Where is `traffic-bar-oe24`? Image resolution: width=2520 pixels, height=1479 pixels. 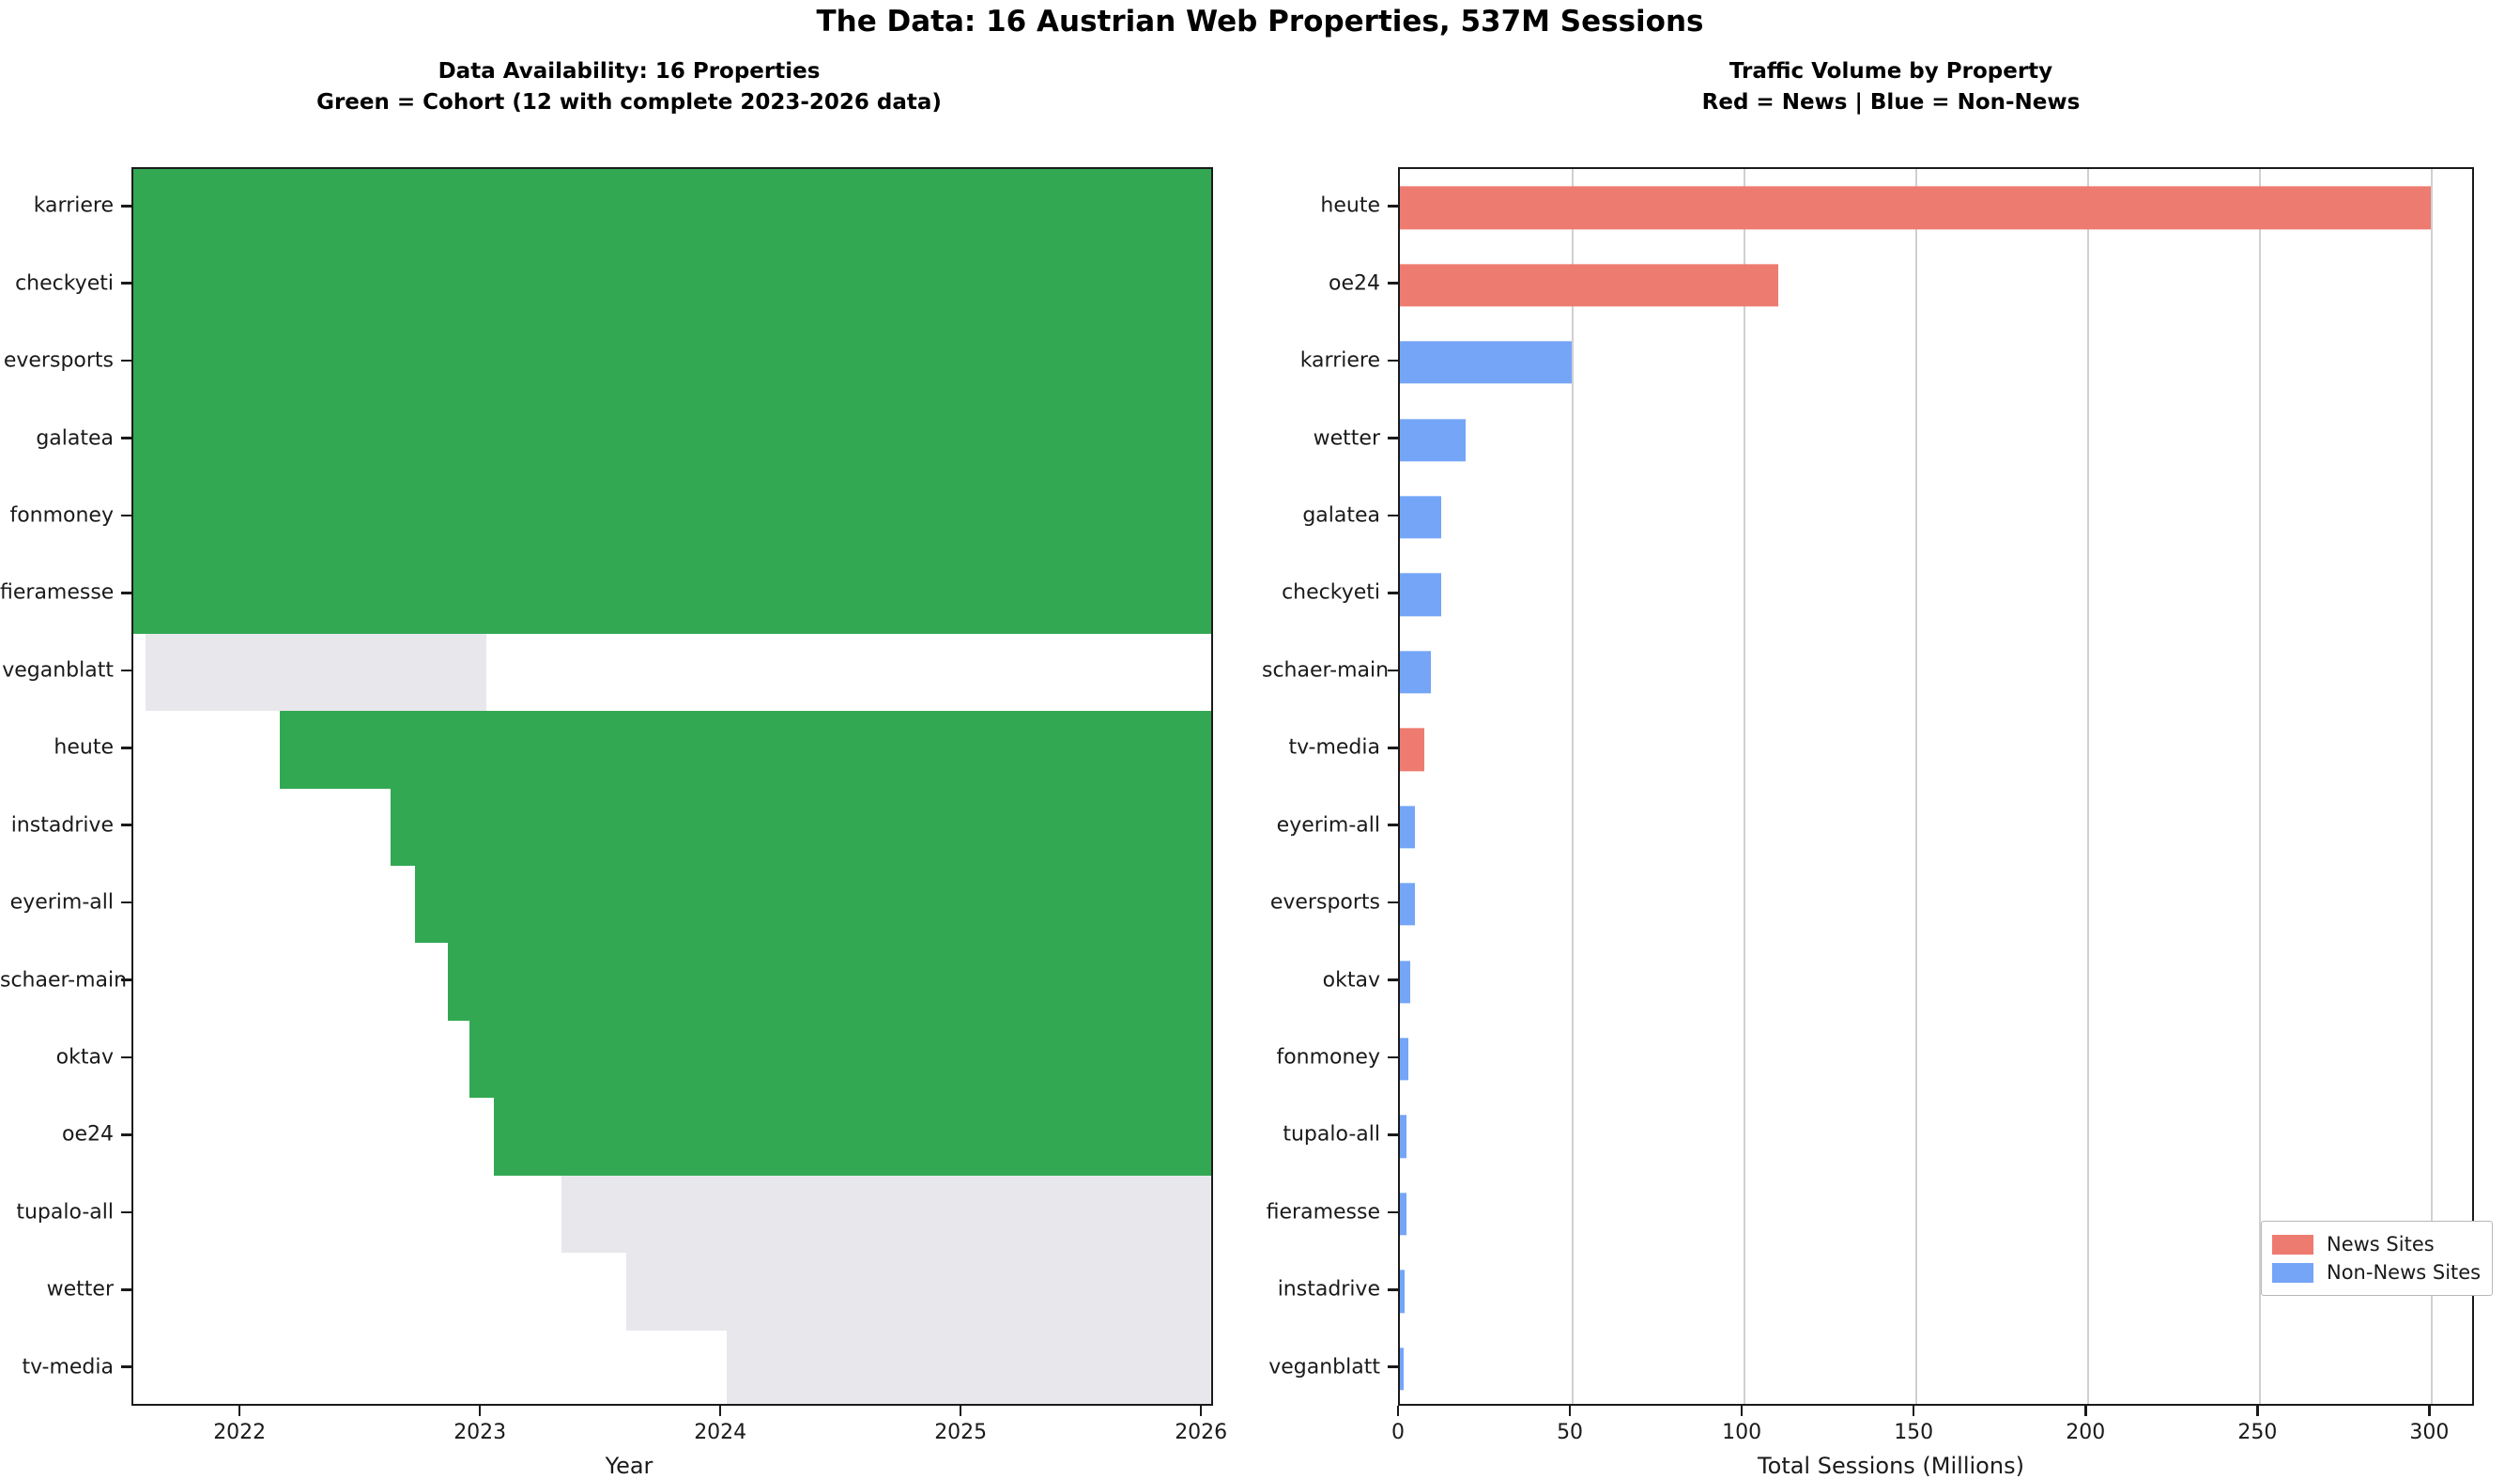 traffic-bar-oe24 is located at coordinates (1589, 285).